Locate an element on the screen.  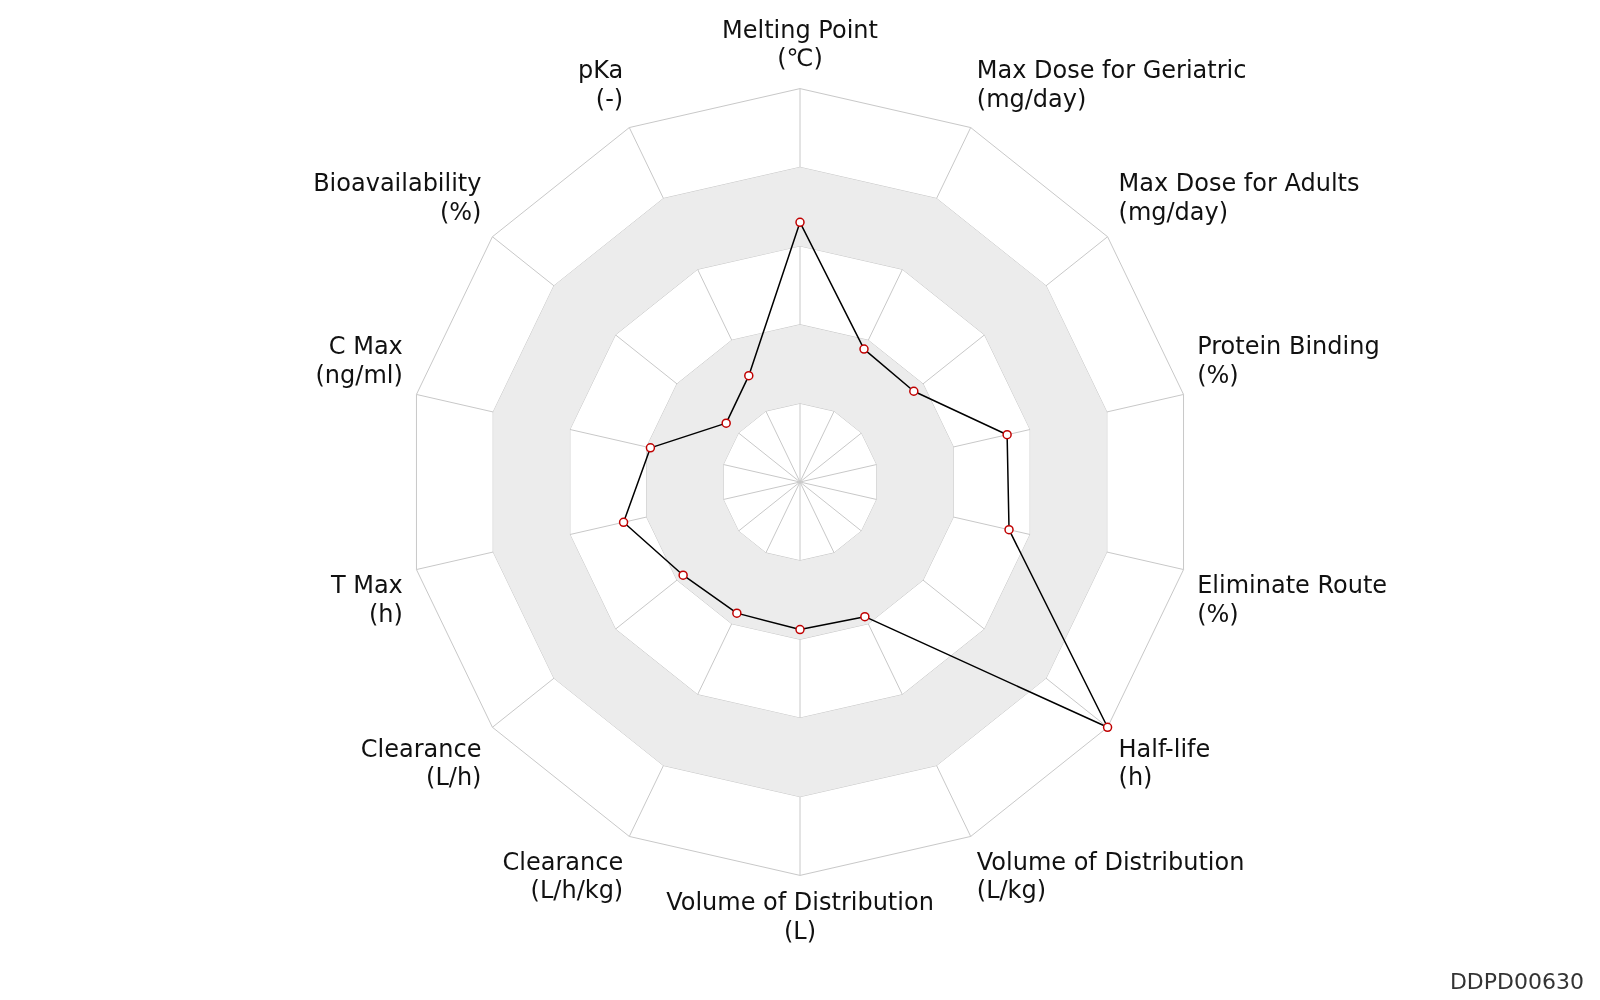
spoke-label: Volume of Distribution (L) is located at coordinates (800, 916).